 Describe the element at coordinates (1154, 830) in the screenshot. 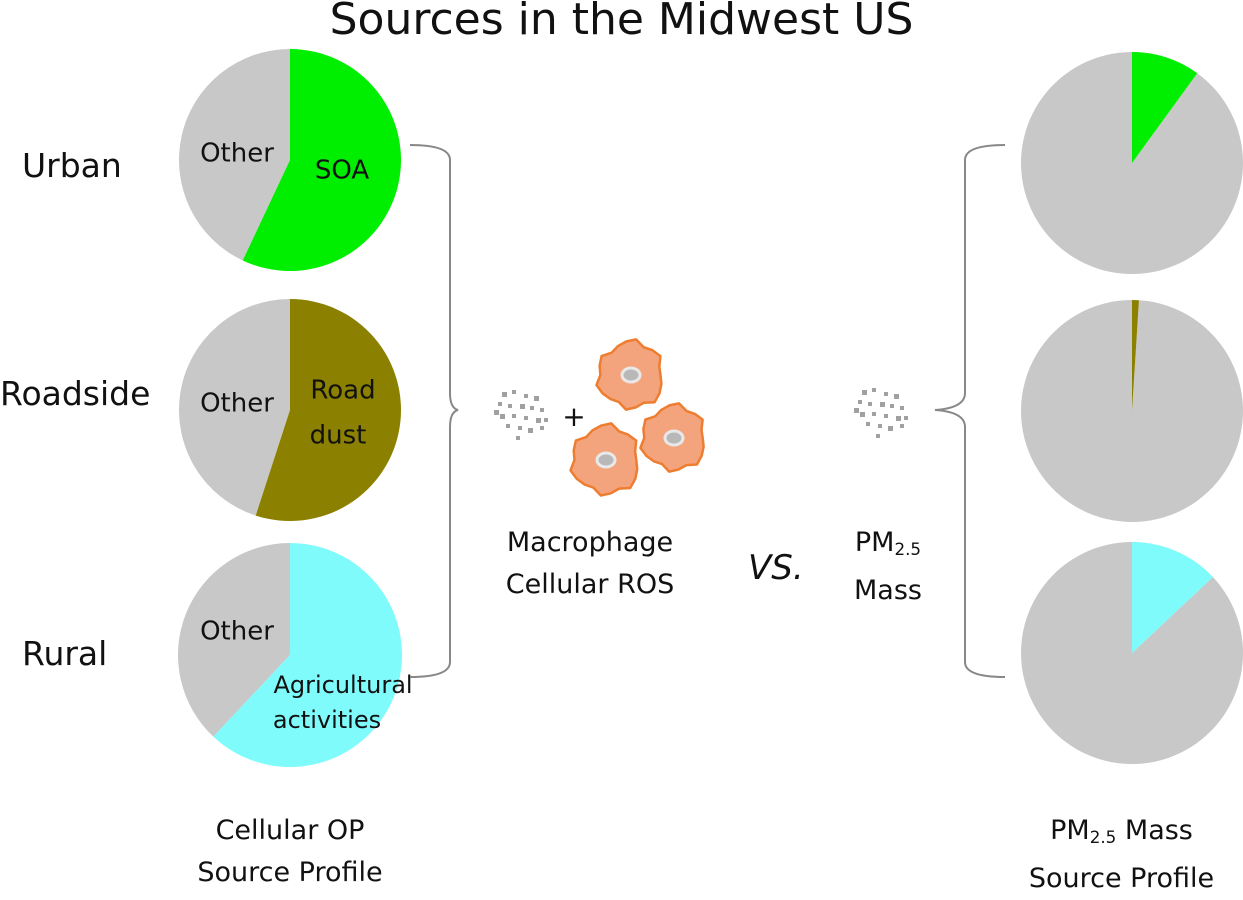

I see `pm-caption-rest: Mass` at that location.